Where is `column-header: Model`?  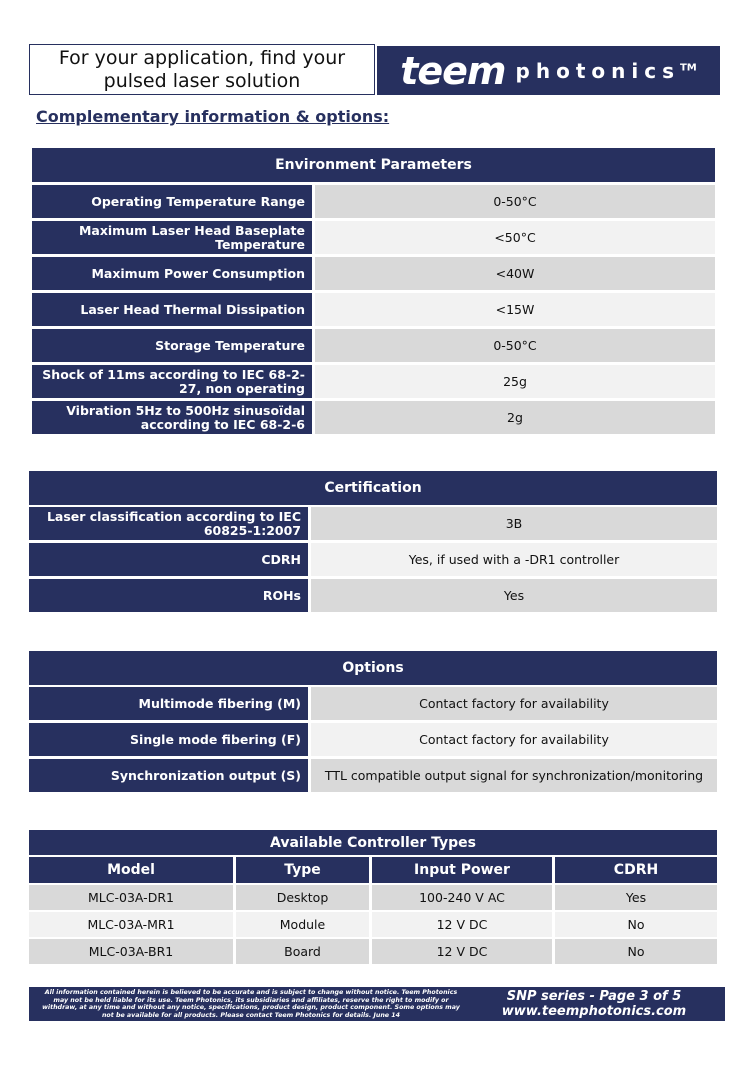 column-header: Model is located at coordinates (131, 870).